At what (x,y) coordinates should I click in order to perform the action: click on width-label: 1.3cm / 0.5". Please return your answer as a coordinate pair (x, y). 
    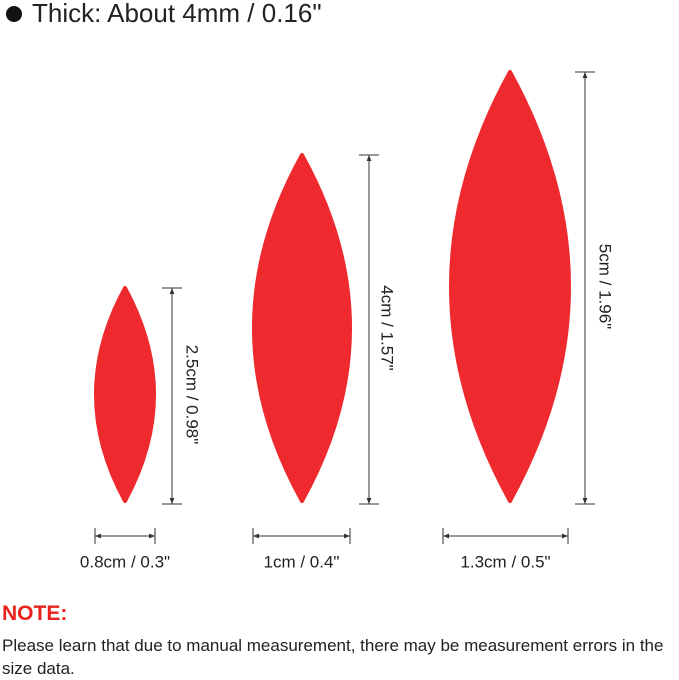
    Looking at the image, I should click on (505, 561).